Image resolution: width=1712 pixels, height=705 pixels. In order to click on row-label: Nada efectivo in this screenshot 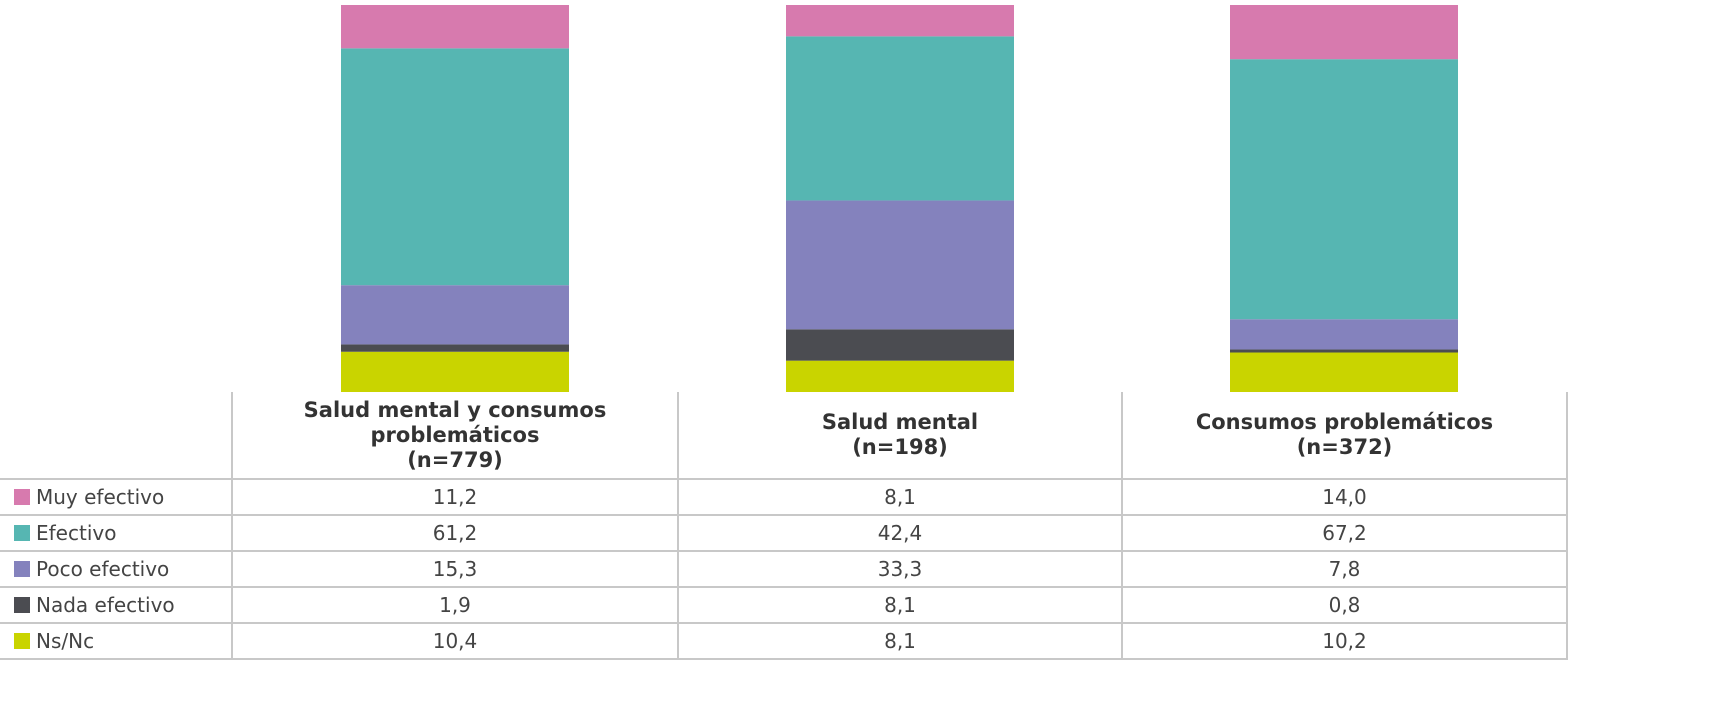, I will do `click(116, 605)`.